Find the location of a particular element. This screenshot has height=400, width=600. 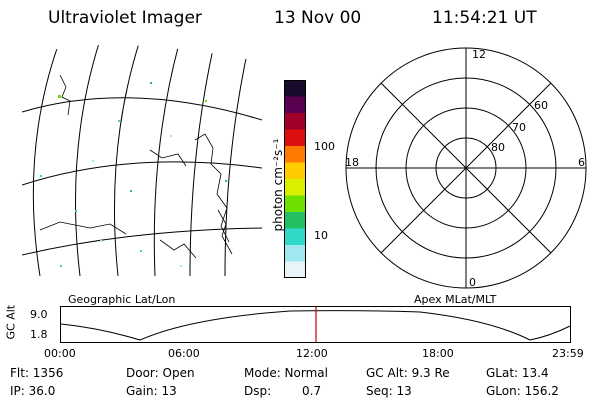

status-glon: GLon: 156.2 is located at coordinates (522, 391).